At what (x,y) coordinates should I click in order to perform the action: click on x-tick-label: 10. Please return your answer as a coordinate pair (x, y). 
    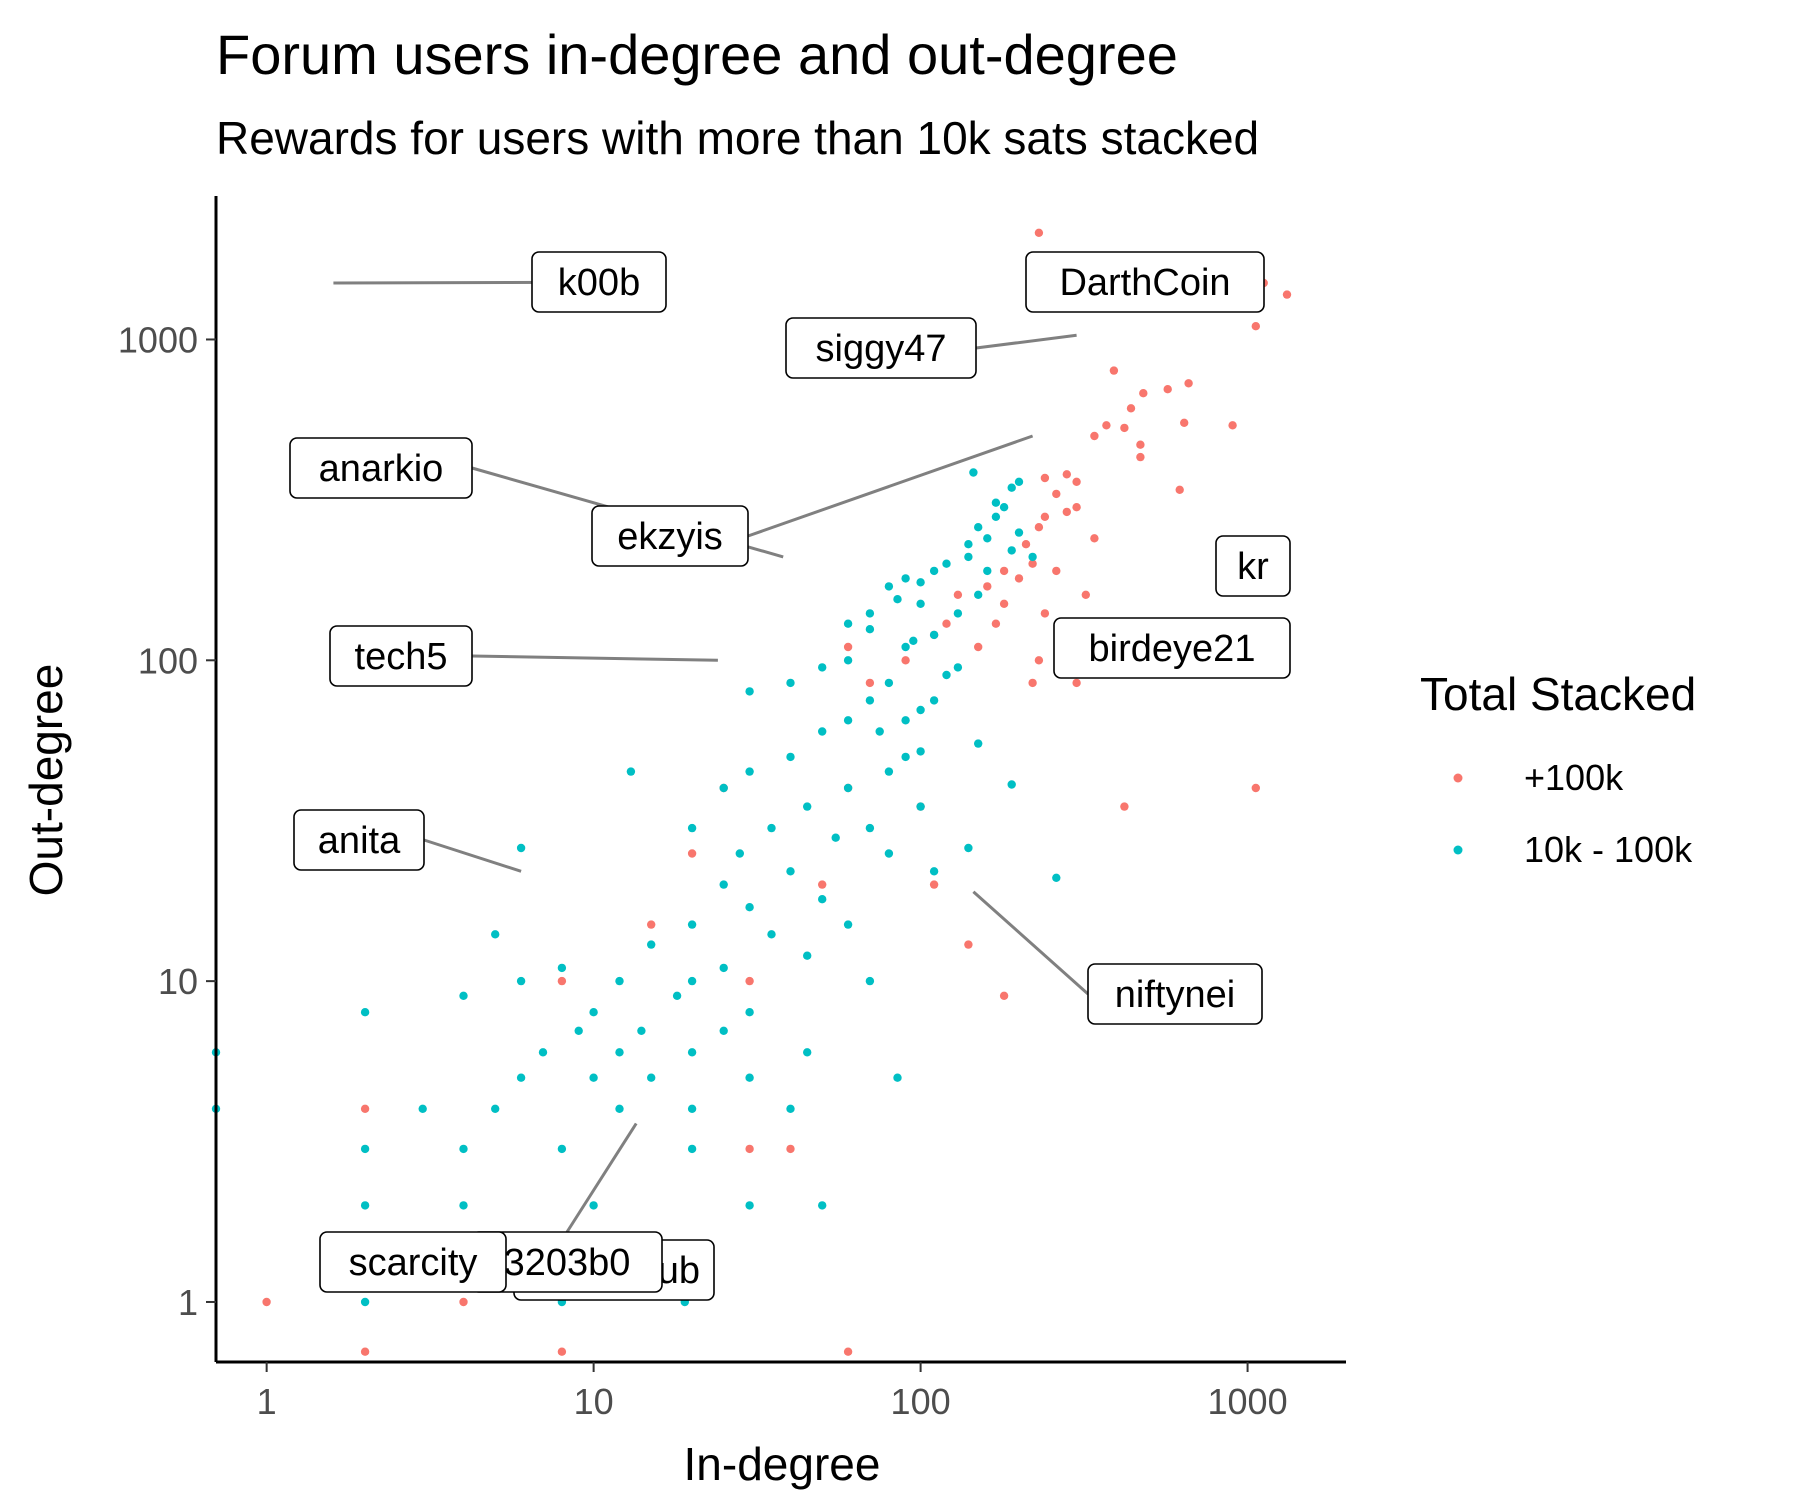
    Looking at the image, I should click on (594, 1401).